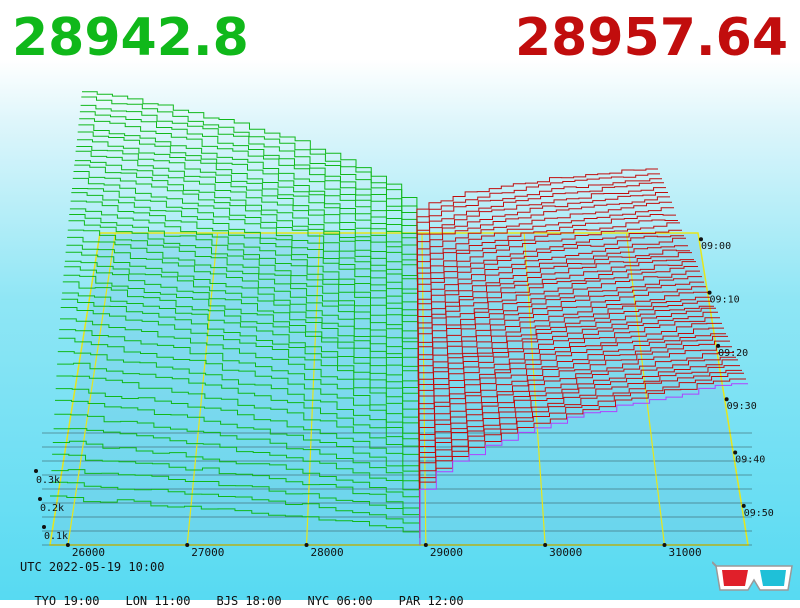 The width and height of the screenshot is (800, 608). Describe the element at coordinates (750, 460) in the screenshot. I see `time-tick-label: 09:40` at that location.